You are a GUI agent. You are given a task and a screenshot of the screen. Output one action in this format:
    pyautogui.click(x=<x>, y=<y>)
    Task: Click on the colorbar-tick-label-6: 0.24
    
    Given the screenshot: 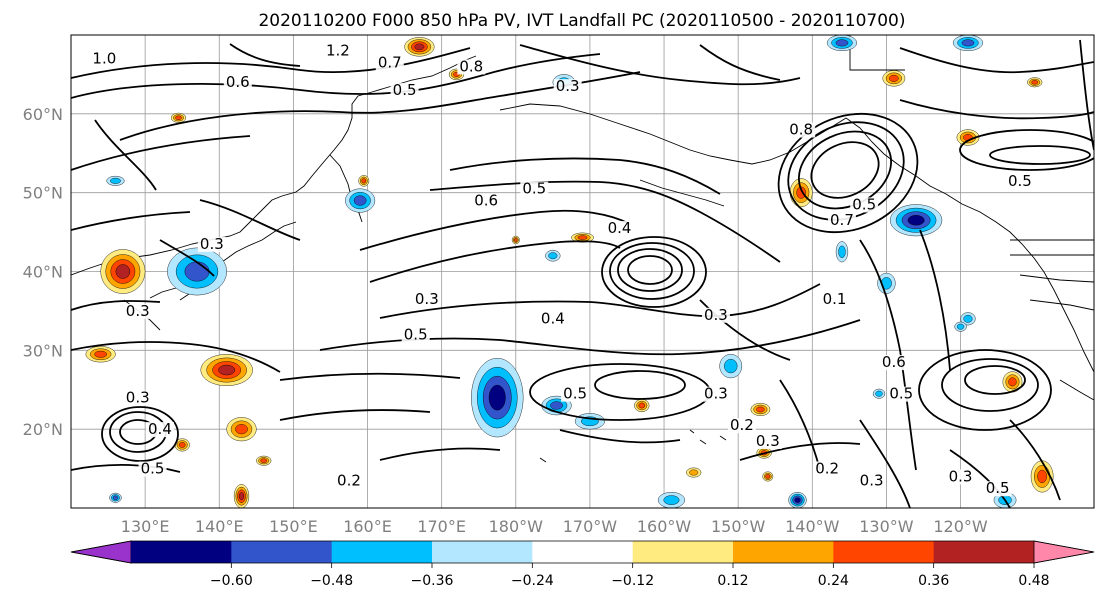 What is the action you would take?
    pyautogui.click(x=833, y=581)
    